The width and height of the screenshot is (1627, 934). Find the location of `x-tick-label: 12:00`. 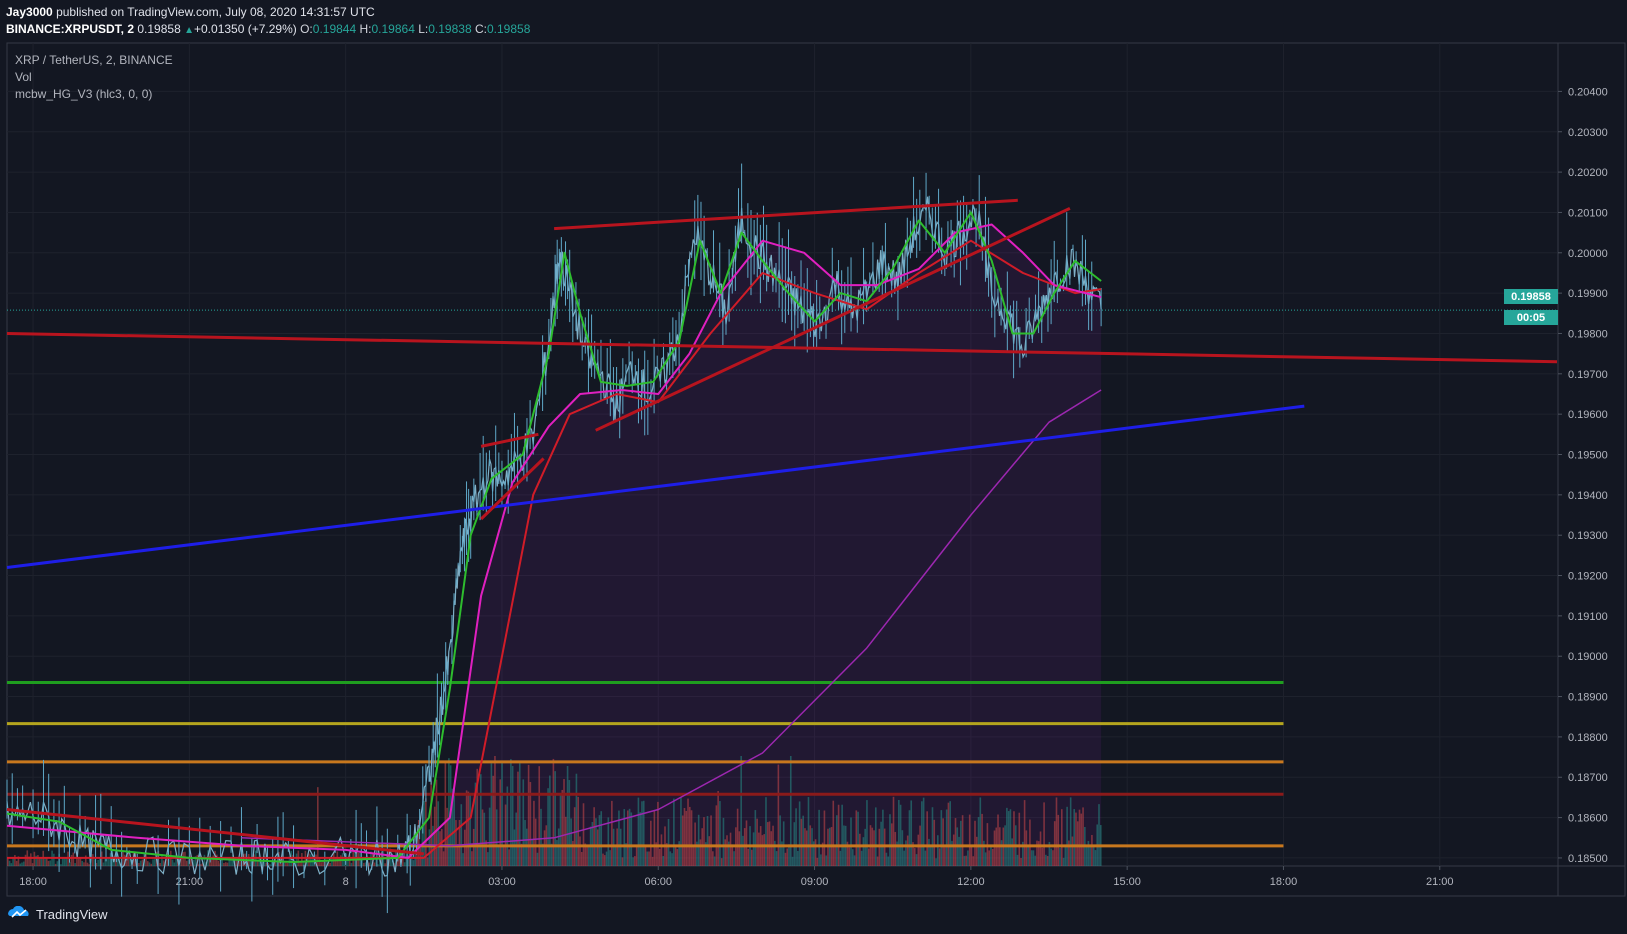

x-tick-label: 12:00 is located at coordinates (971, 882).